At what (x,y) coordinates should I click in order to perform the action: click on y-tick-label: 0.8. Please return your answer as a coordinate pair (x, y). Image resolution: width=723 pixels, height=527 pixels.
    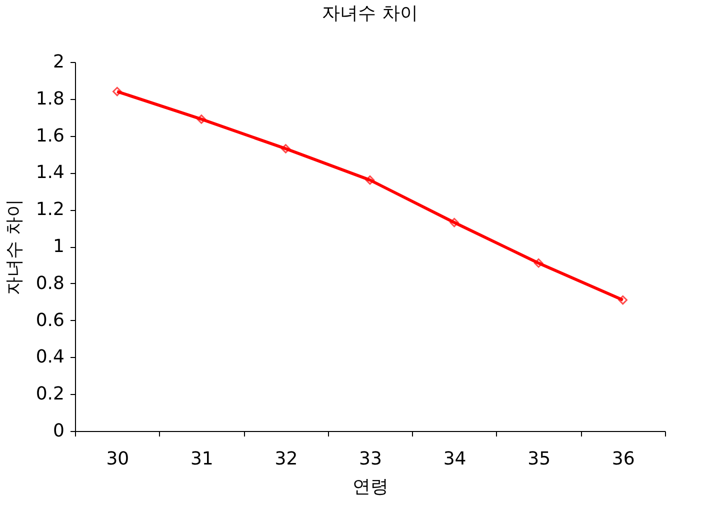
    Looking at the image, I should click on (50, 283).